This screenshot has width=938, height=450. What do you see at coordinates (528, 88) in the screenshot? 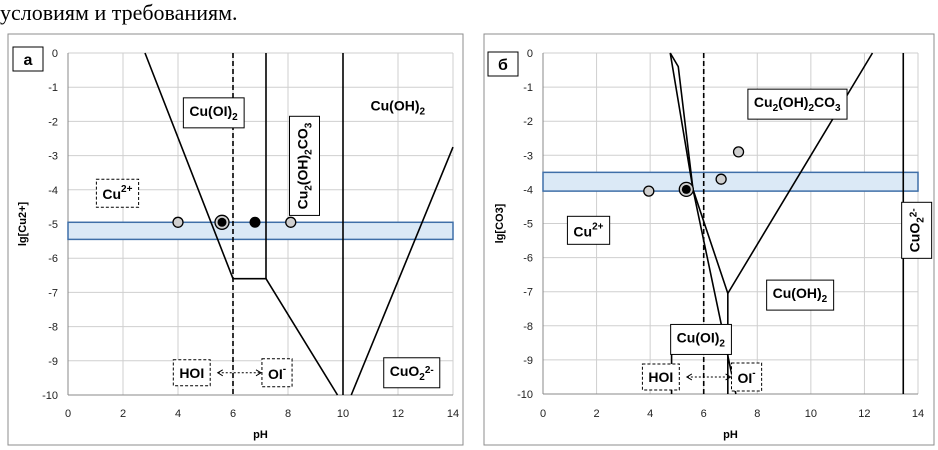
I see `y-tick-label: -1` at bounding box center [528, 88].